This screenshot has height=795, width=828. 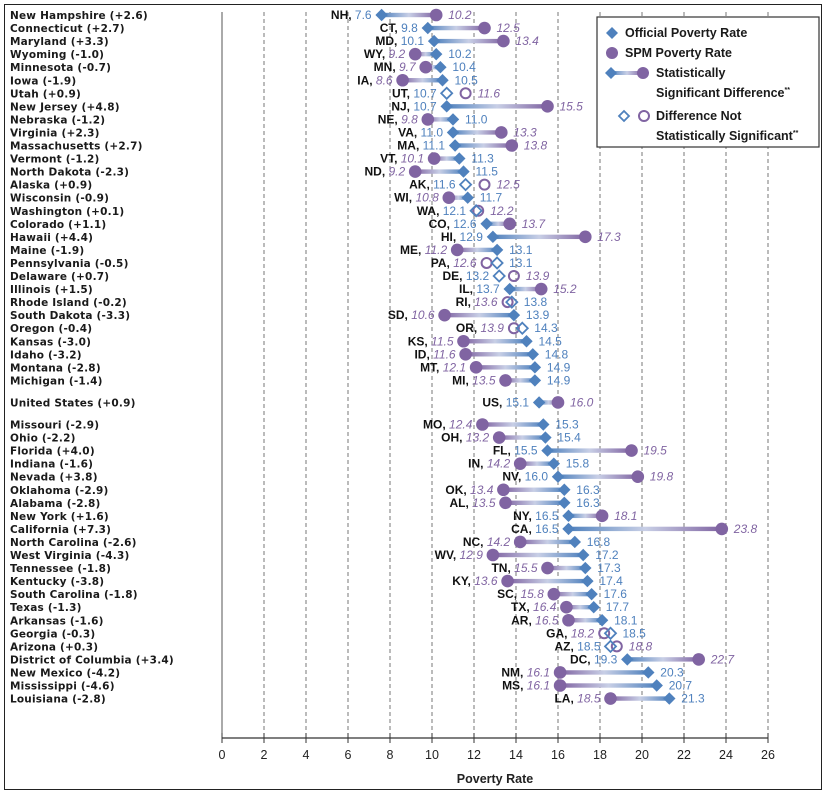 What do you see at coordinates (538, 315) in the screenshot?
I see `official-value: 13.9` at bounding box center [538, 315].